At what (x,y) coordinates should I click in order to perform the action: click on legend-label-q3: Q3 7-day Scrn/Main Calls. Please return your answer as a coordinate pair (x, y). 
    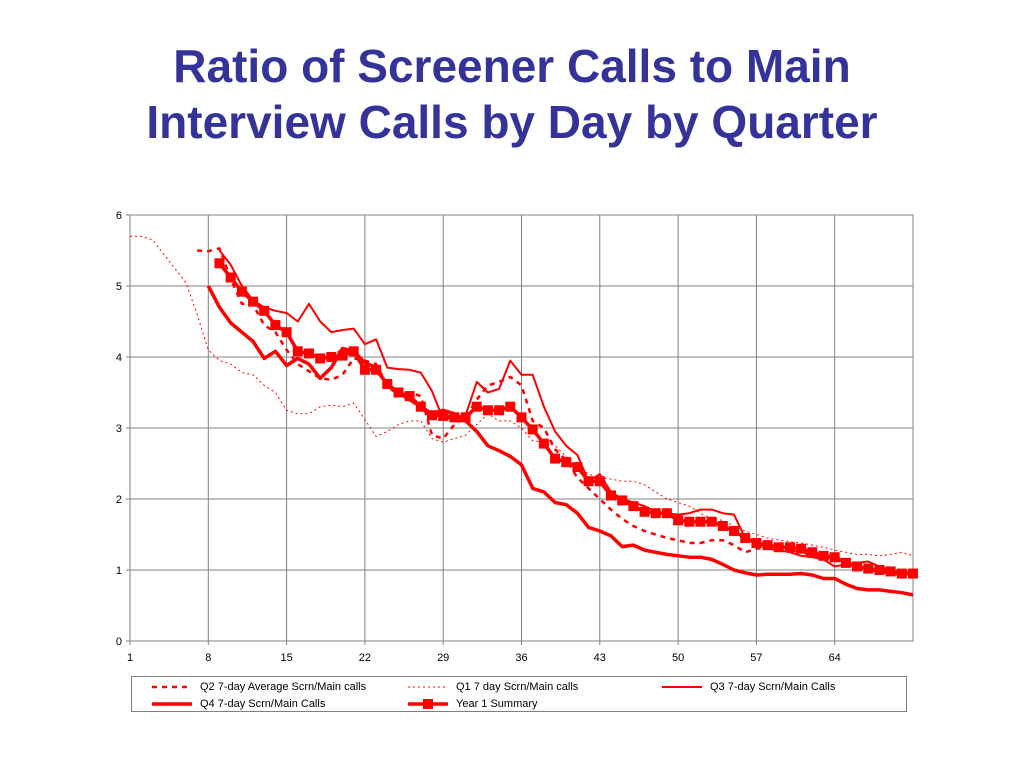
    Looking at the image, I should click on (773, 687).